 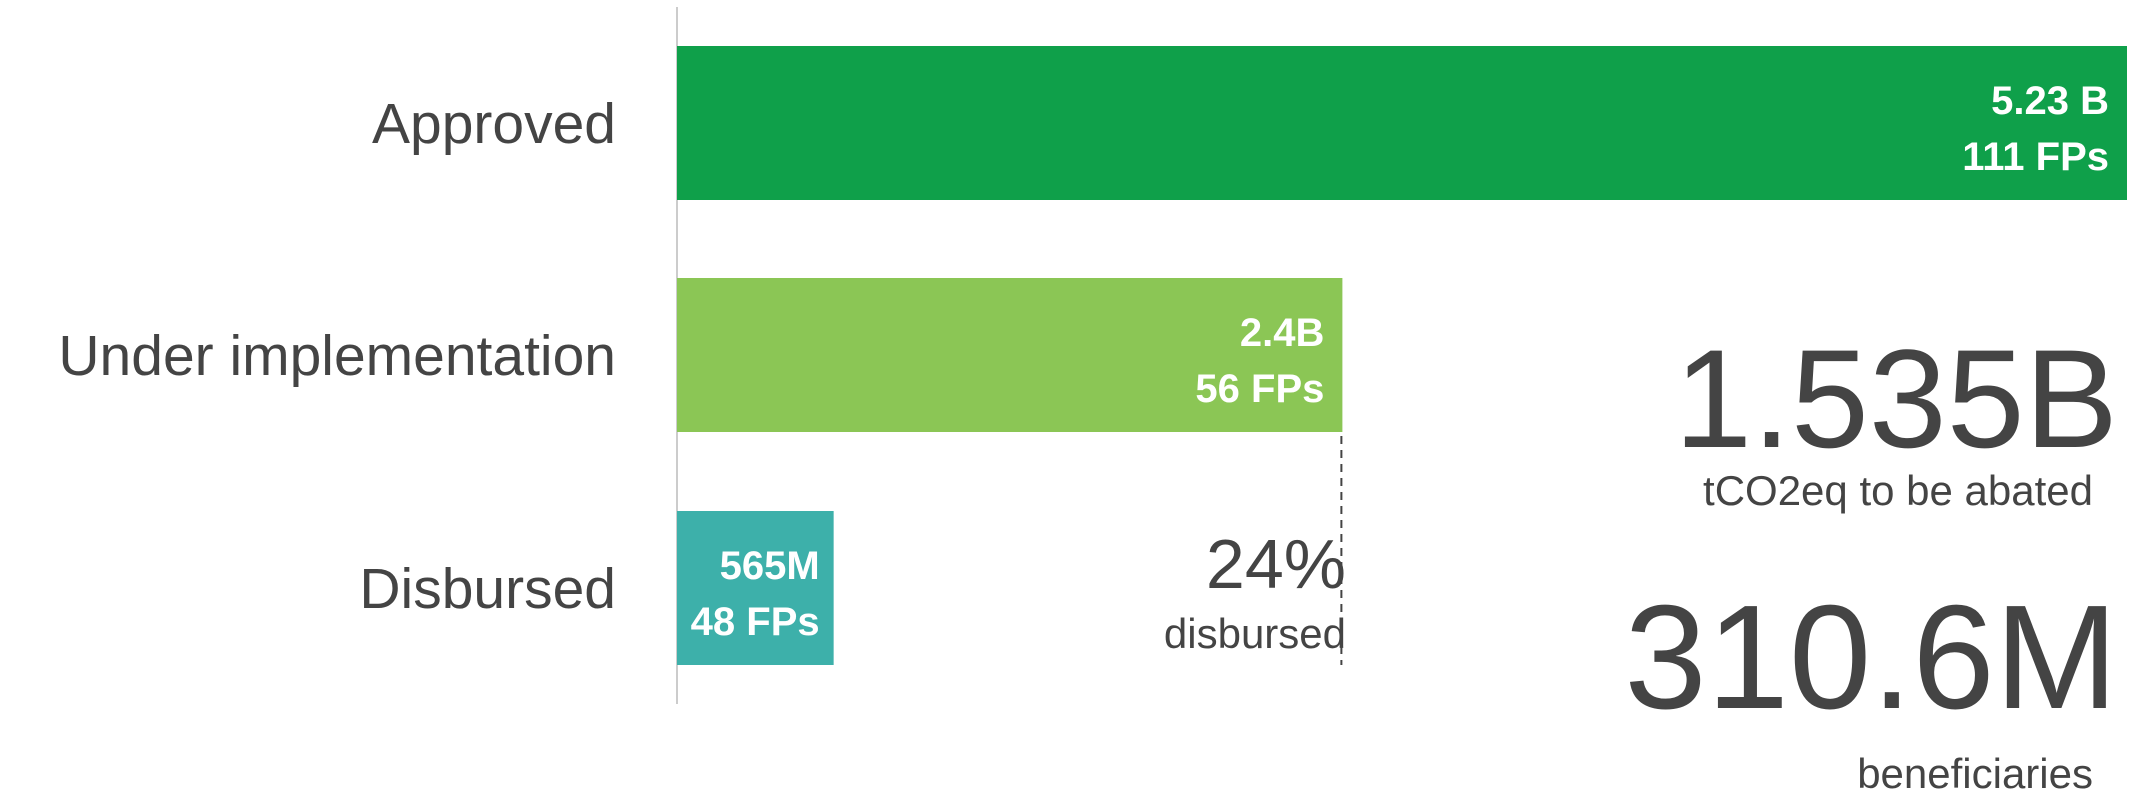 What do you see at coordinates (337, 356) in the screenshot?
I see `category-label: Under implementation` at bounding box center [337, 356].